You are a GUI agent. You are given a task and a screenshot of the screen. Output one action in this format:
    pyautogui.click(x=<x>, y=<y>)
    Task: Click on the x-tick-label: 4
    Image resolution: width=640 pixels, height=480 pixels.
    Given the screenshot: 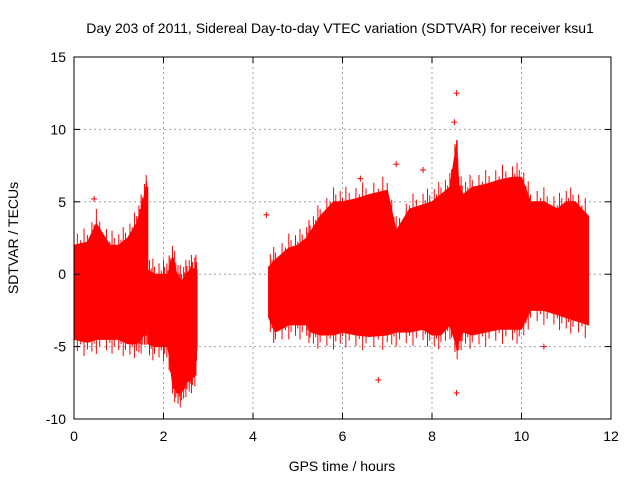 What is the action you would take?
    pyautogui.click(x=253, y=436)
    